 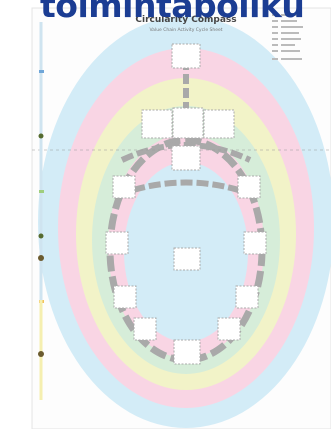 I want to click on headline: toimintaboliku, so click(x=172, y=12).